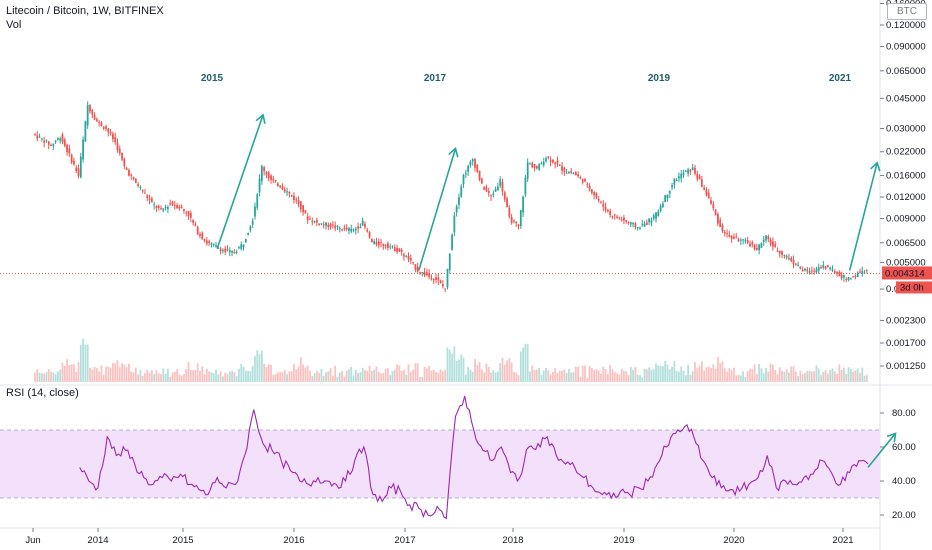  I want to click on currency-button: BTC, so click(907, 11).